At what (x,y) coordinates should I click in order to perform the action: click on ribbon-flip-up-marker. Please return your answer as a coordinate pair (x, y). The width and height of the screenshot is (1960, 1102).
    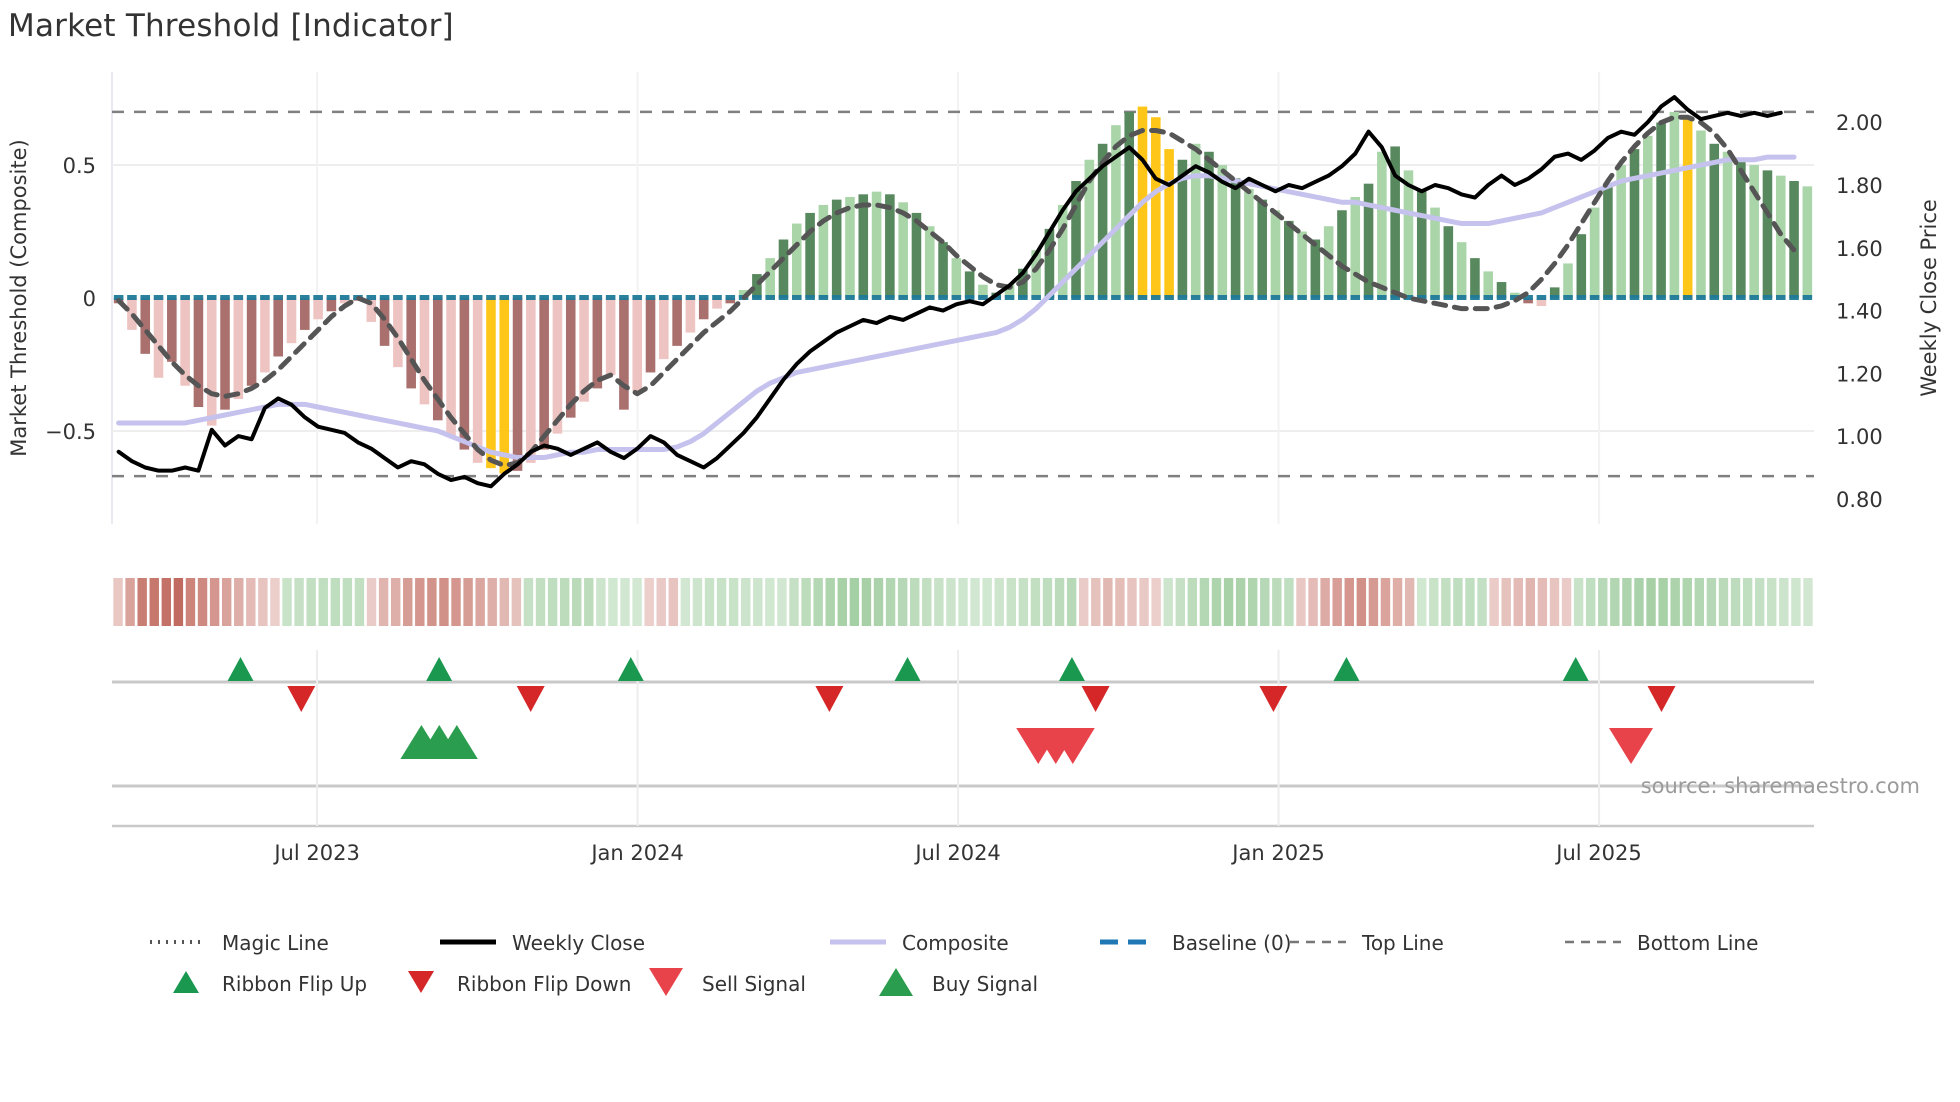
    Looking at the image, I should click on (439, 669).